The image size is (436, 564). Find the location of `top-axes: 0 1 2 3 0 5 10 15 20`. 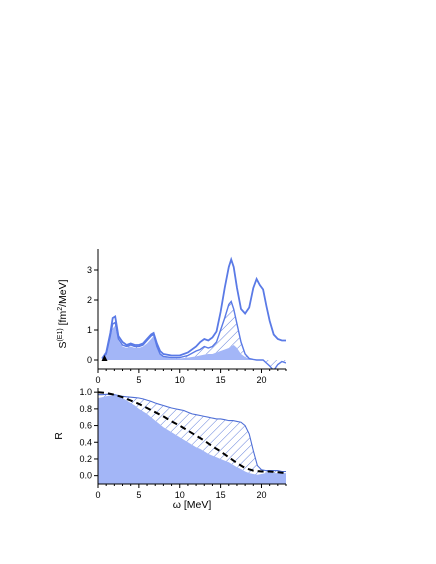

top-axes: 0 1 2 3 0 5 10 15 20 is located at coordinates (187, 317).